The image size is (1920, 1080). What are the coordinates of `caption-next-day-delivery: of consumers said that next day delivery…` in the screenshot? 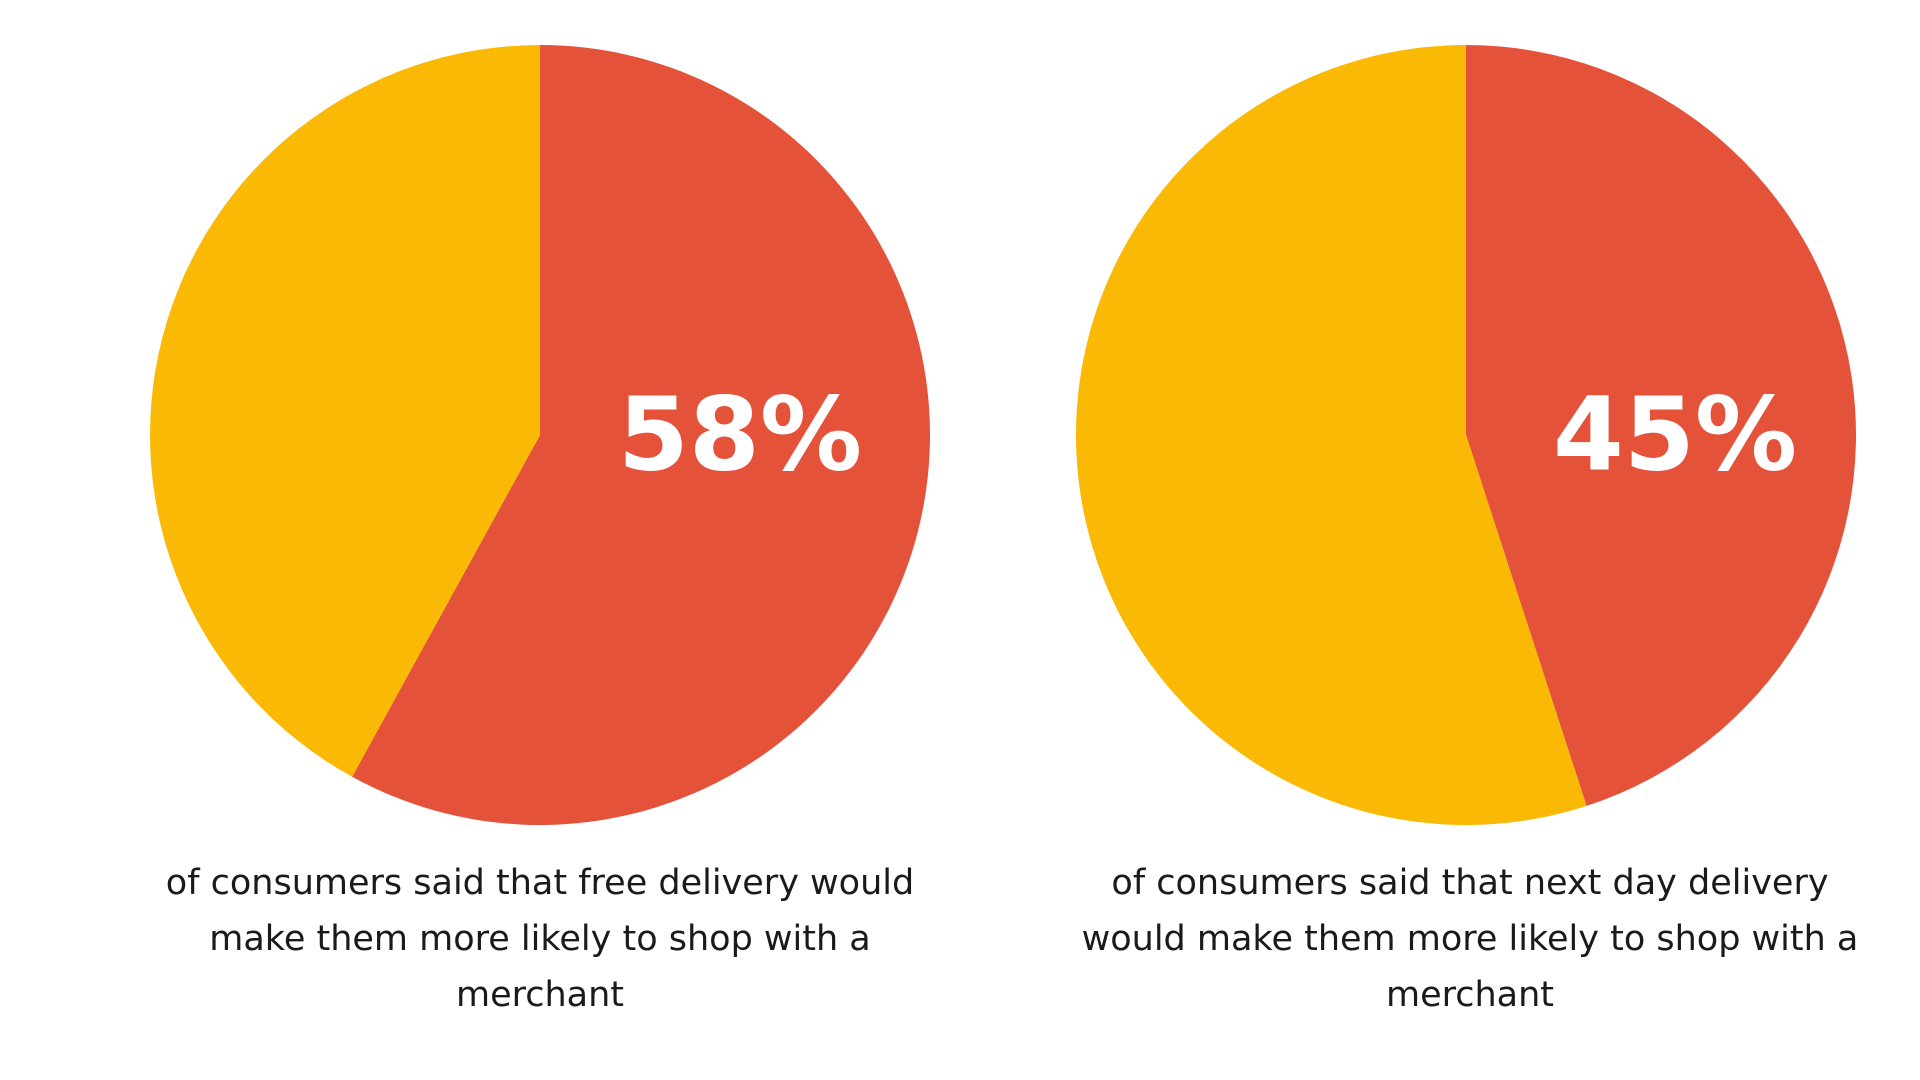 It's located at (1470, 939).